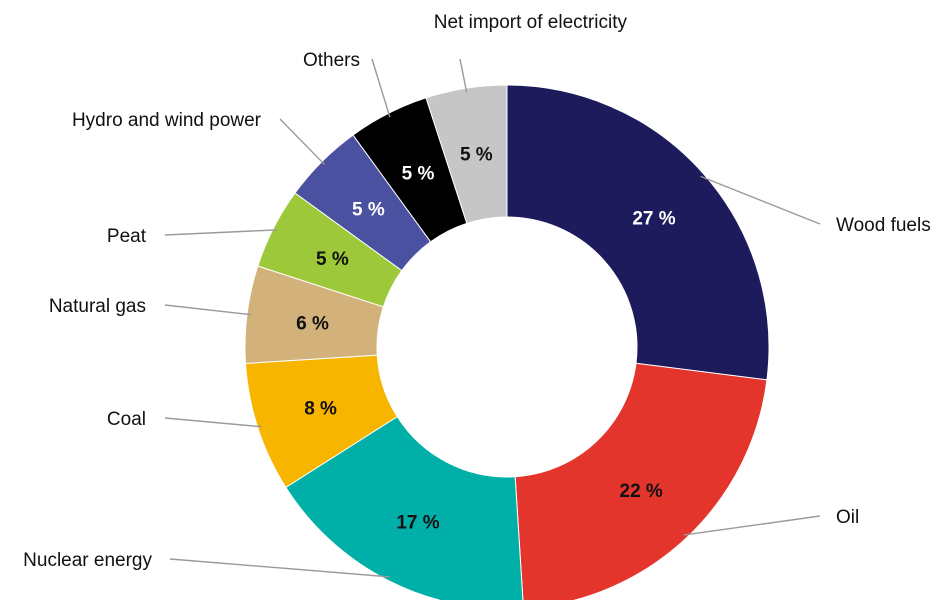  What do you see at coordinates (638, 232) in the screenshot?
I see `slice-wood-fuels` at bounding box center [638, 232].